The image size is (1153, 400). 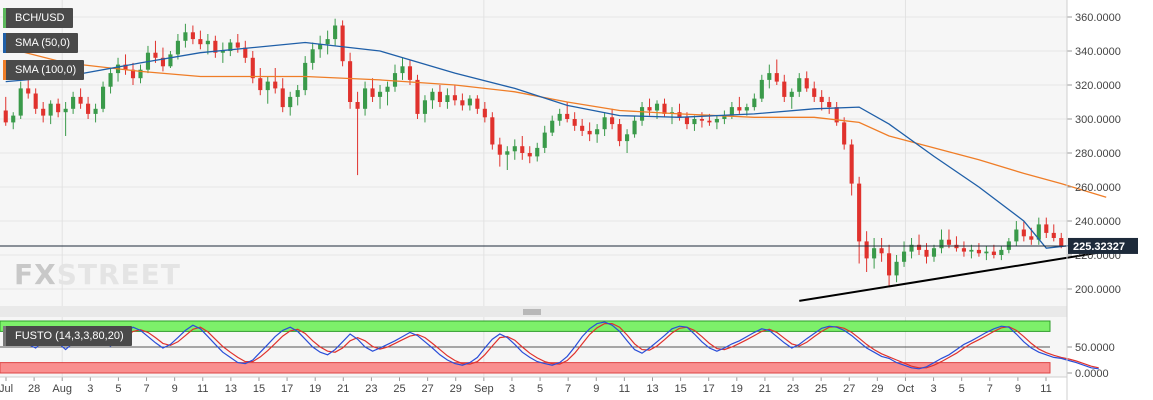 What do you see at coordinates (525, 368) in the screenshot?
I see `oversold-band` at bounding box center [525, 368].